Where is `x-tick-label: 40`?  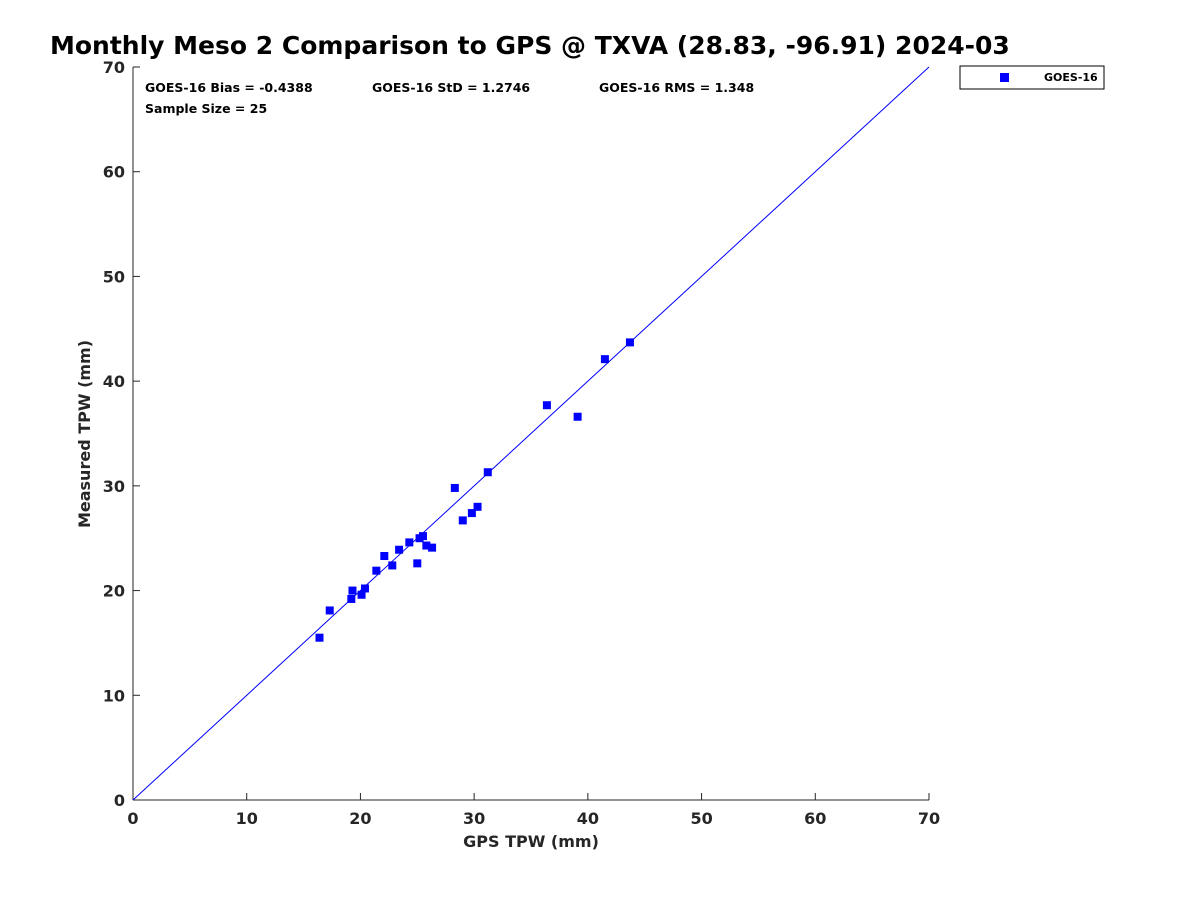
x-tick-label: 40 is located at coordinates (588, 818).